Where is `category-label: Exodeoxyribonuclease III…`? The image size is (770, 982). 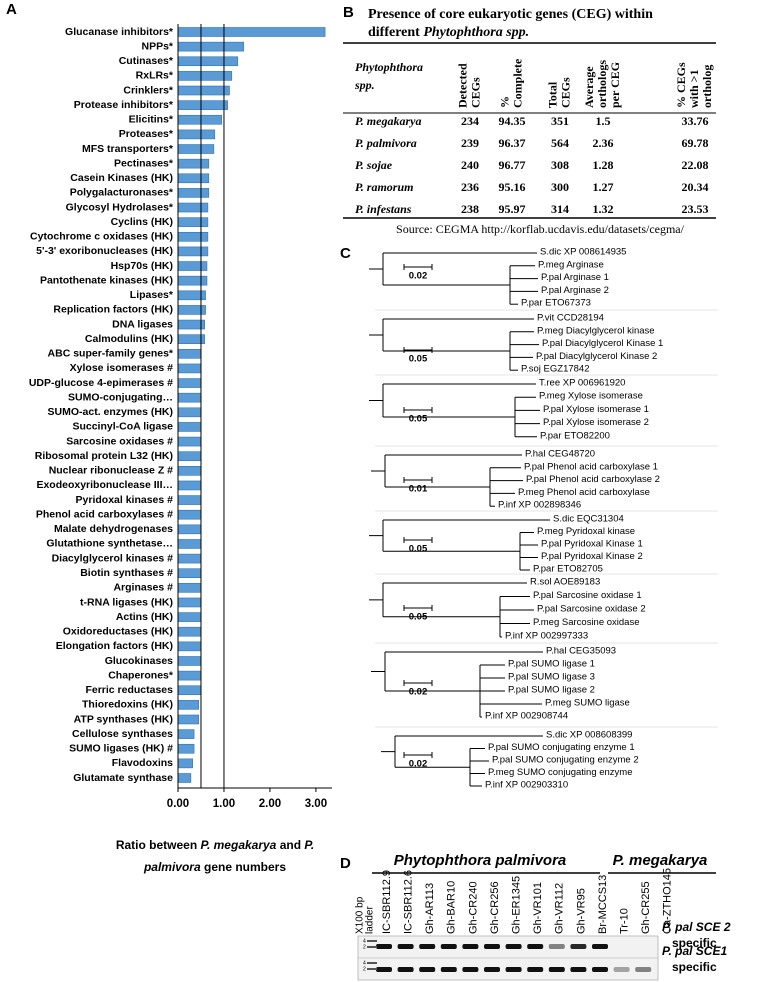
category-label: Exodeoxyribonuclease III… is located at coordinates (104, 485).